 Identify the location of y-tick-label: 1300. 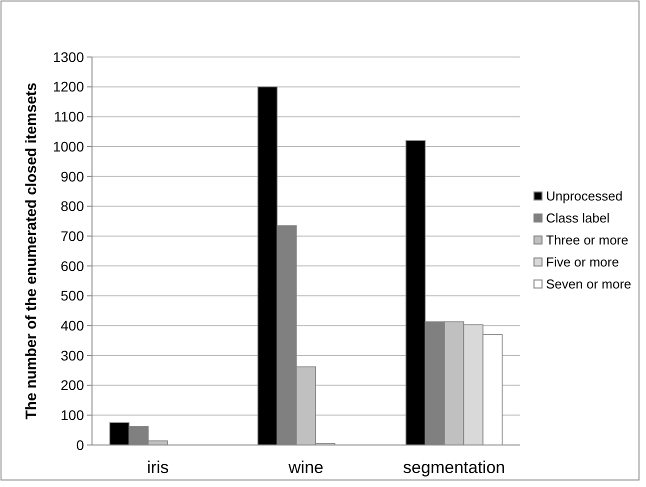
(68, 56).